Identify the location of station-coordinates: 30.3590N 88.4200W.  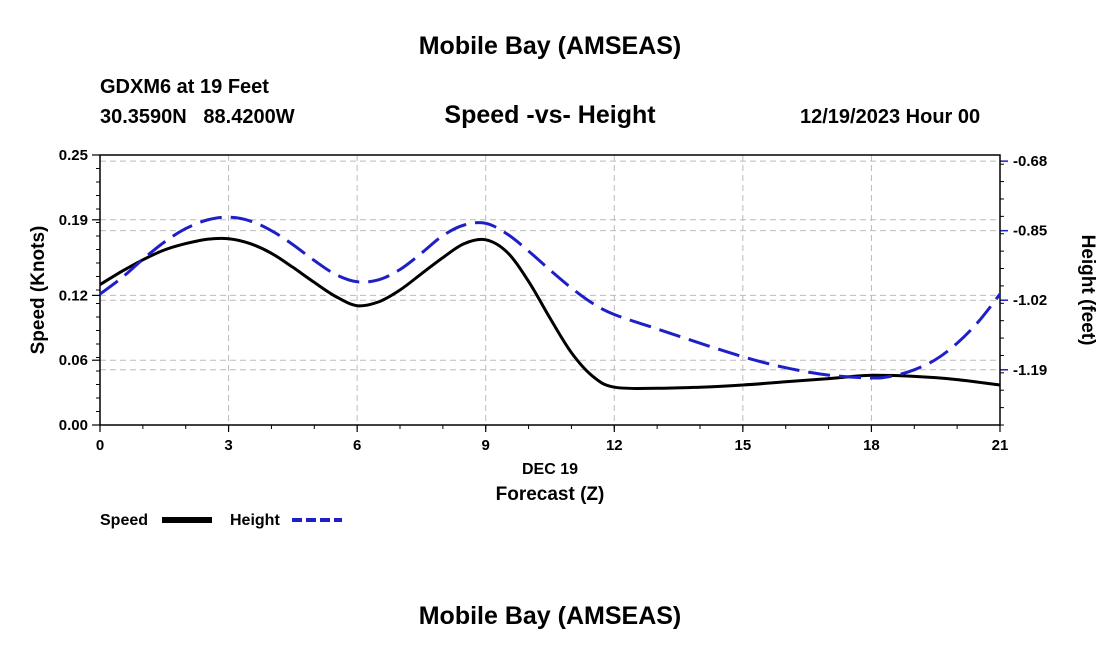
(197, 117).